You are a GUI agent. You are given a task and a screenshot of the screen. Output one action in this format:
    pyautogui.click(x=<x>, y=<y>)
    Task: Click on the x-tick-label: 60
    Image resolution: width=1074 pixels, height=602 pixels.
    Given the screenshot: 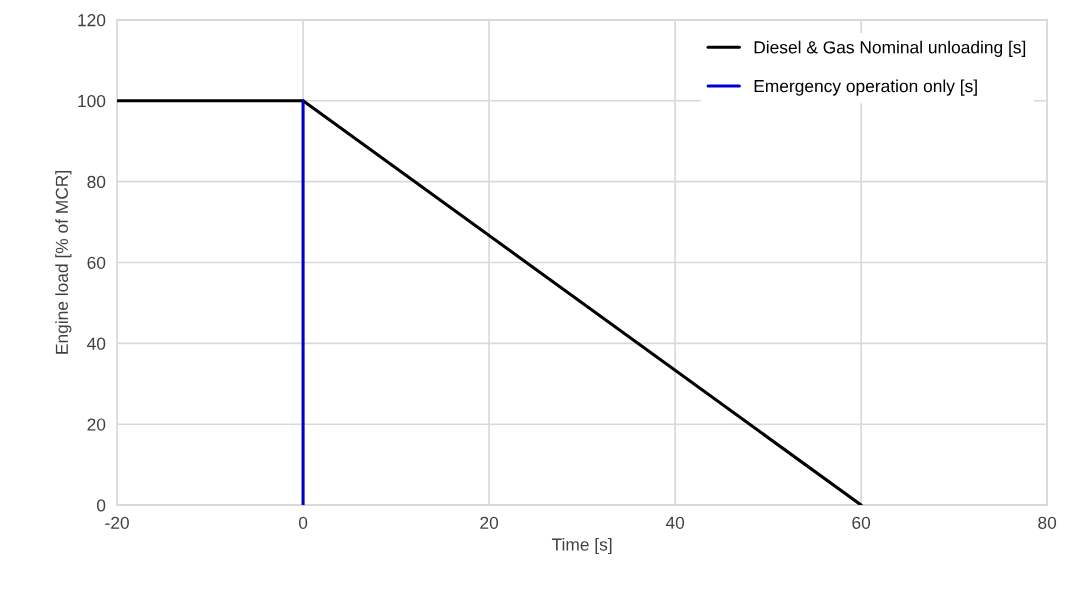 What is the action you would take?
    pyautogui.click(x=861, y=522)
    